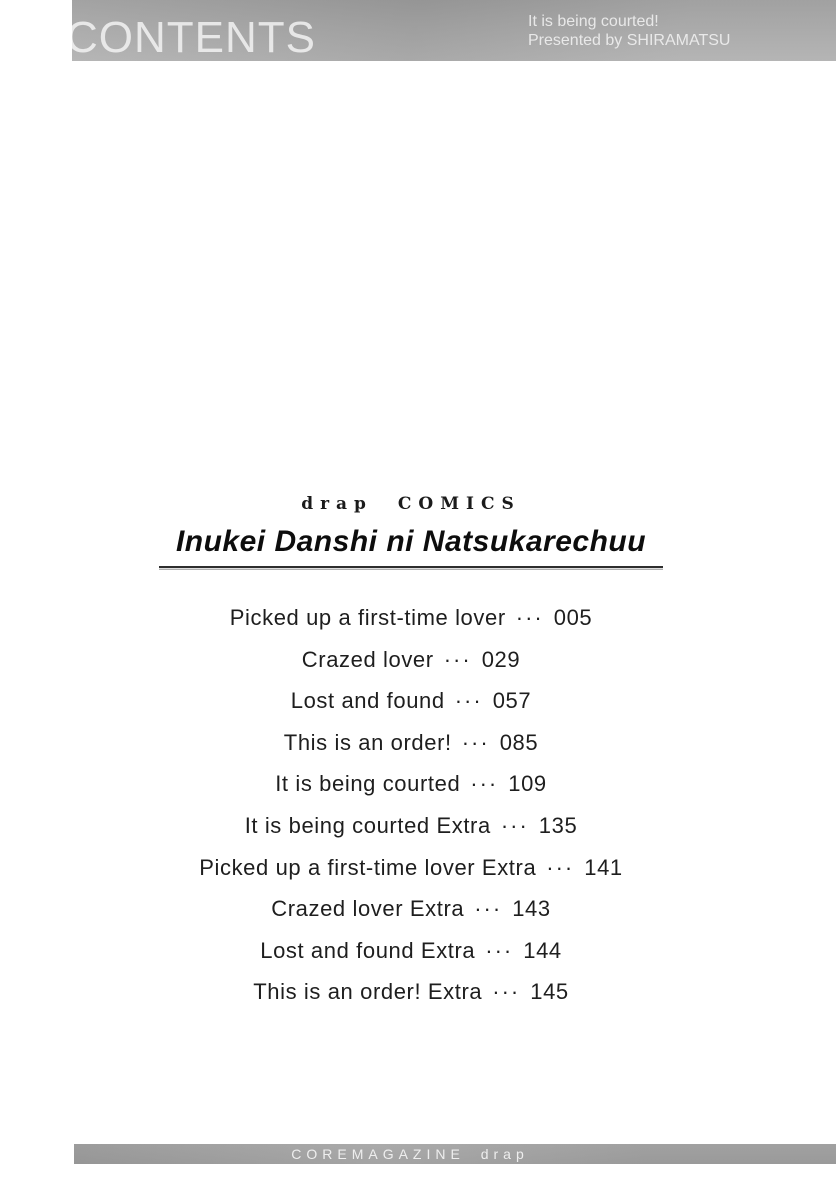  I want to click on toc-entry-title: Crazed lover, so click(367, 659).